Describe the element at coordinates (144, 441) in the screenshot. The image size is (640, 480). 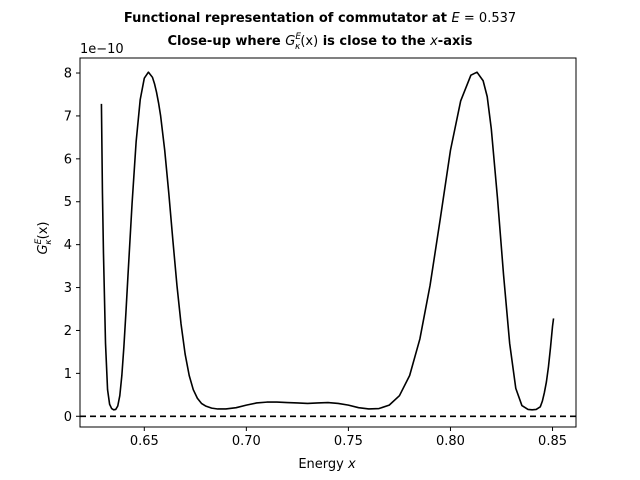
I see `x-tick-label: 0.65` at that location.